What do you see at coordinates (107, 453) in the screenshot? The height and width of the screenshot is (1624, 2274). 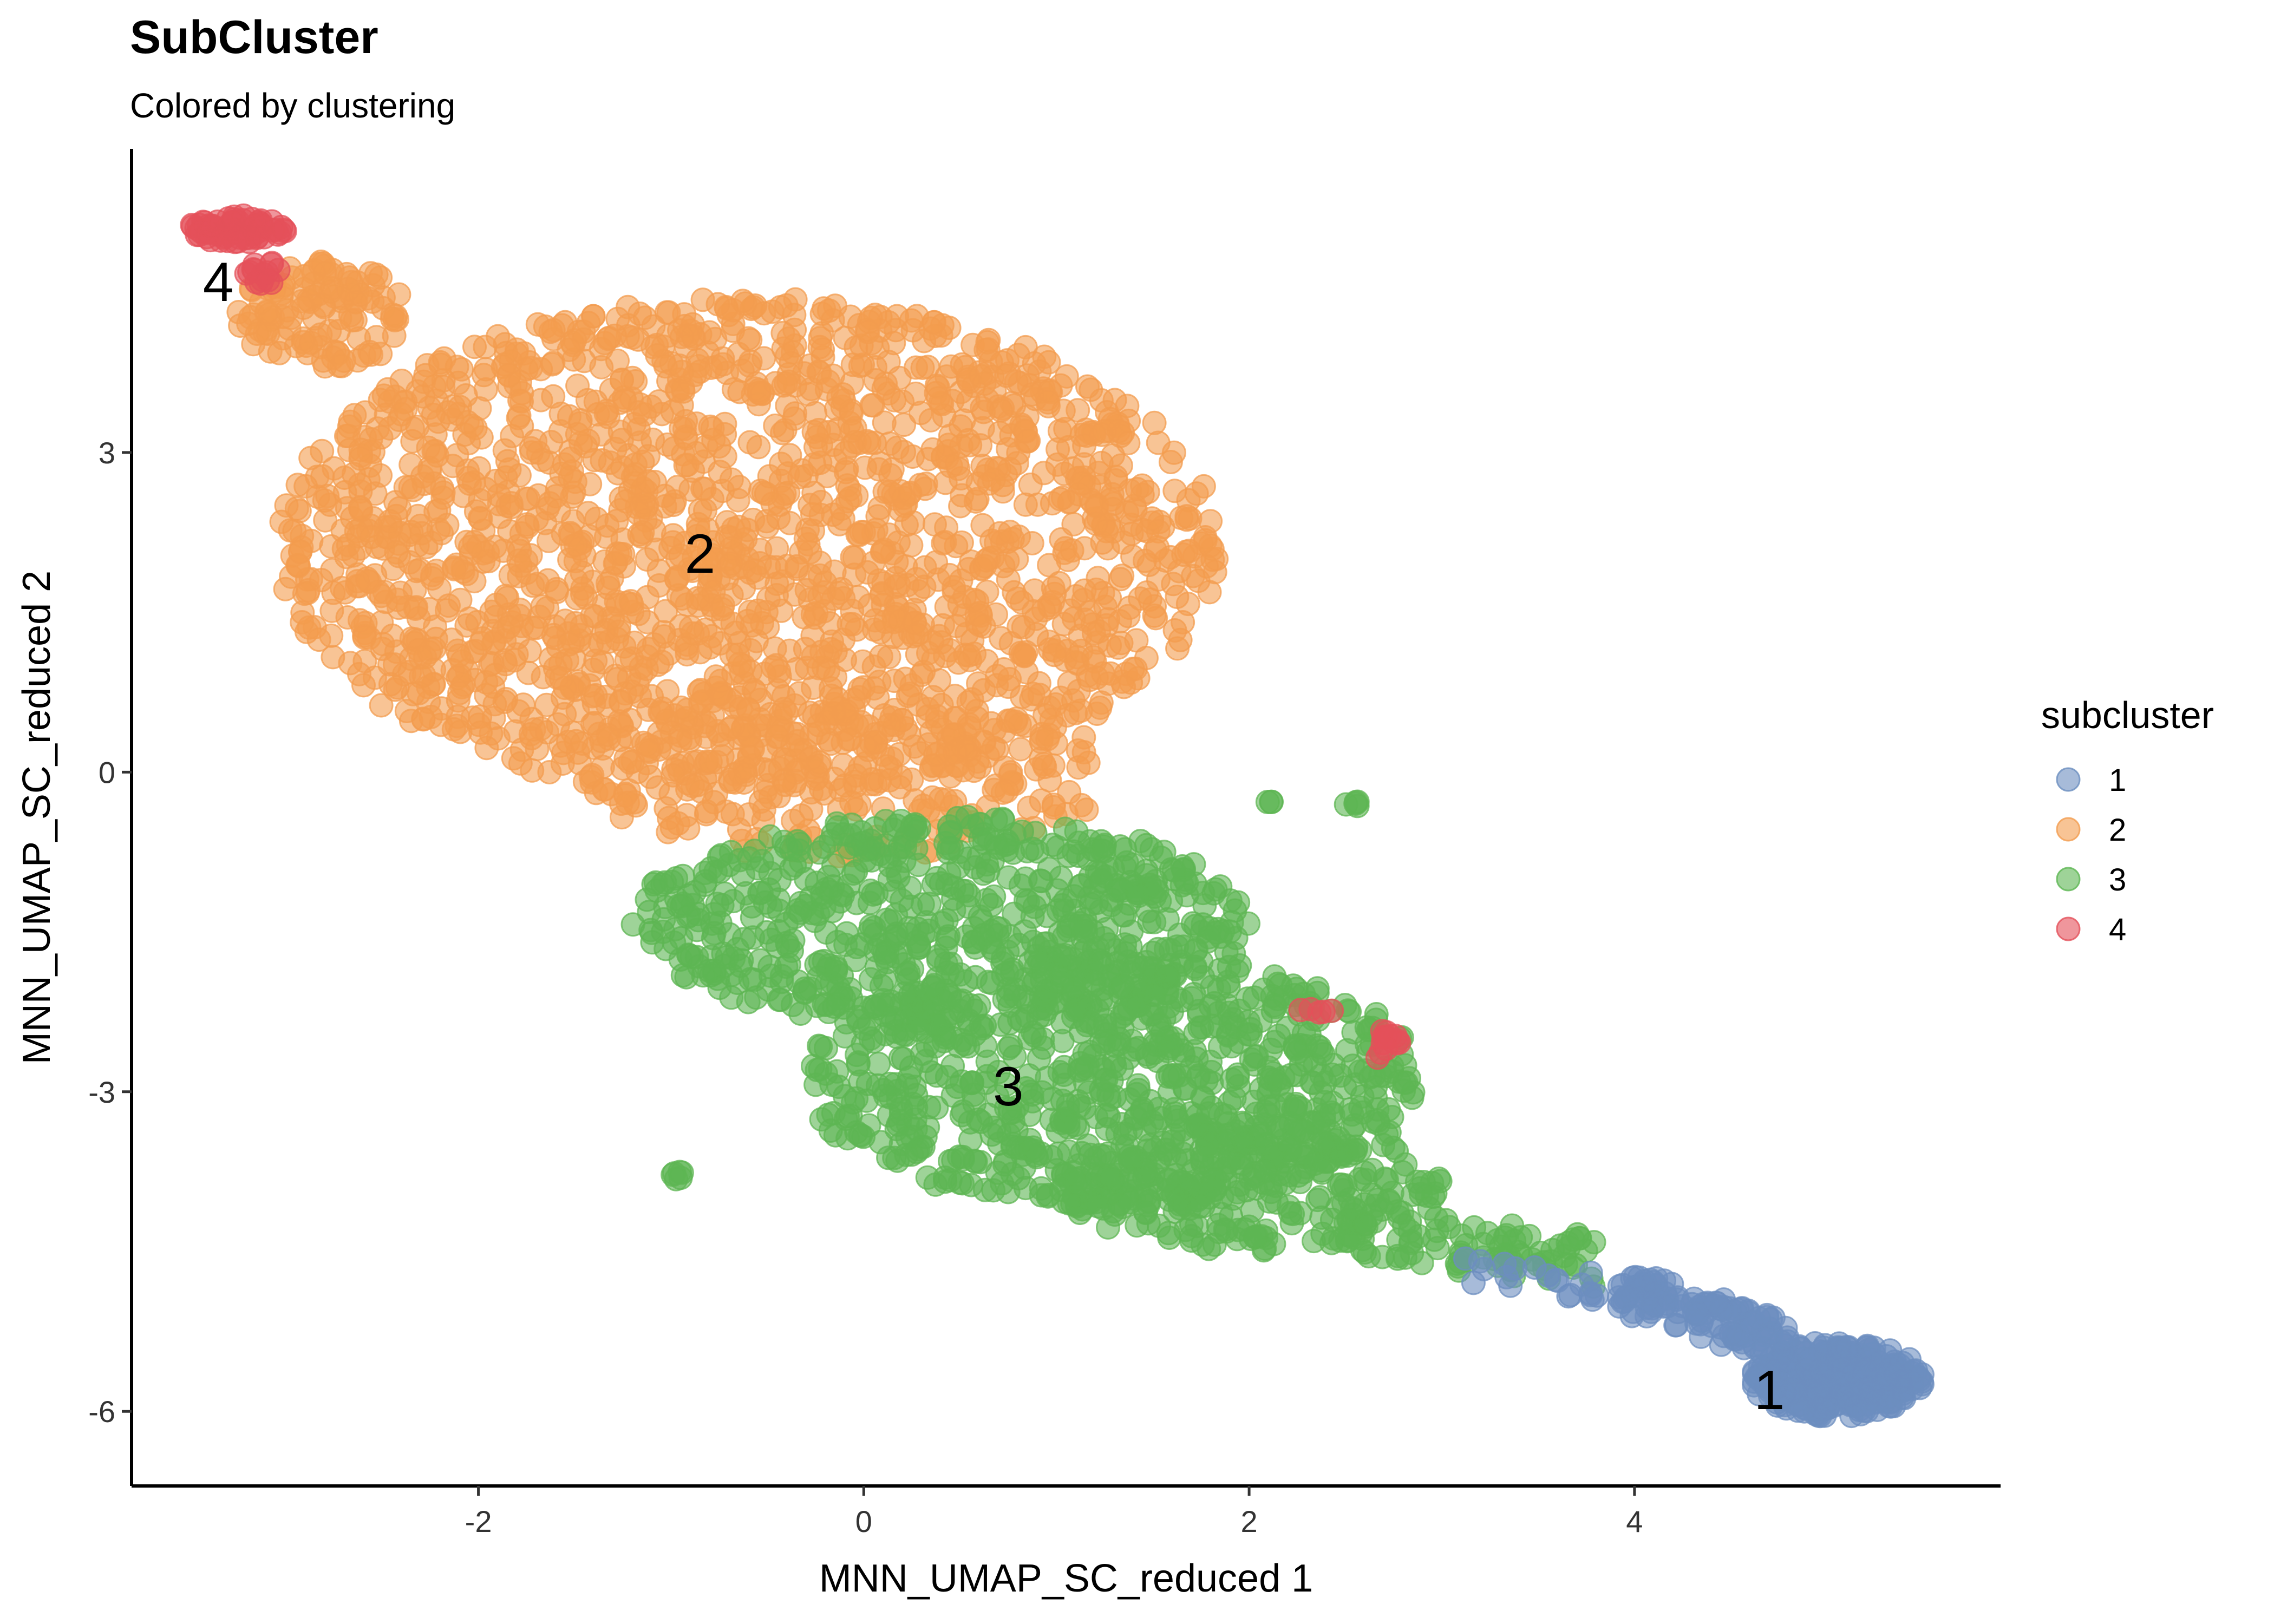 I see `y-tick-label: 3` at bounding box center [107, 453].